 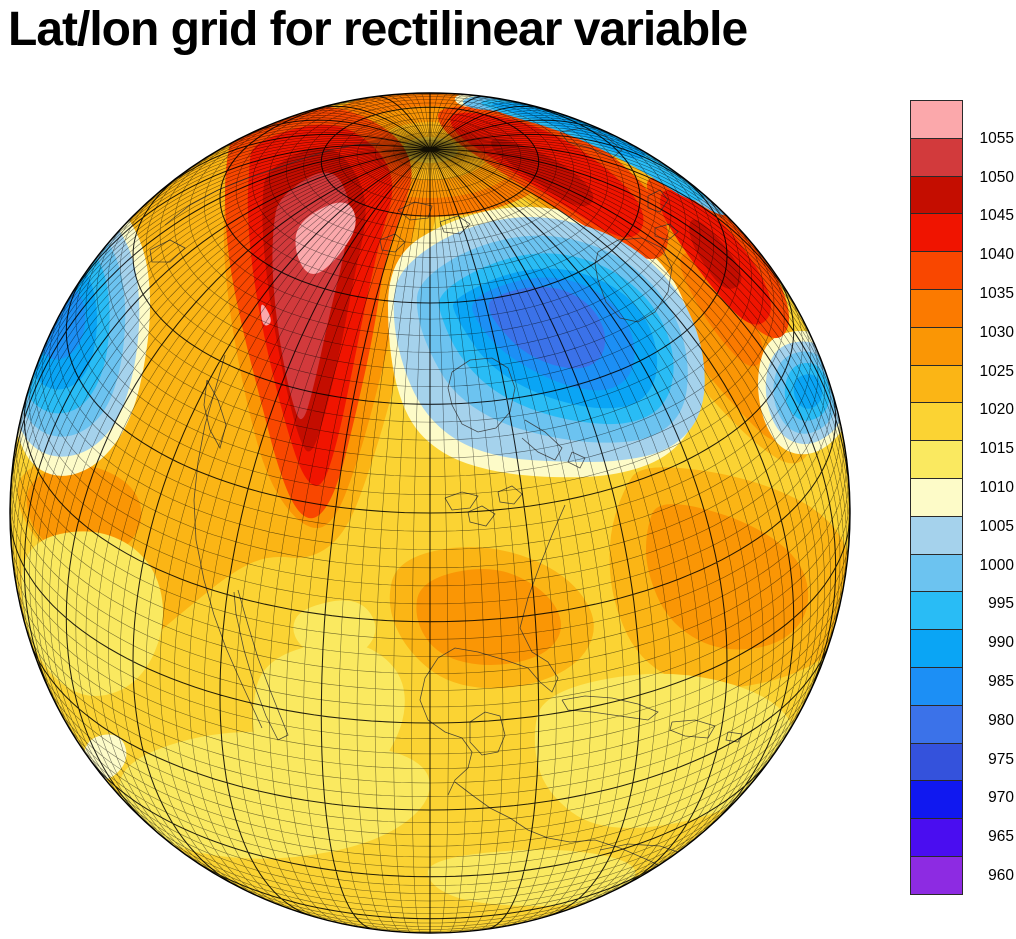 I want to click on colorbar-label-1025: 1025, so click(x=996, y=371).